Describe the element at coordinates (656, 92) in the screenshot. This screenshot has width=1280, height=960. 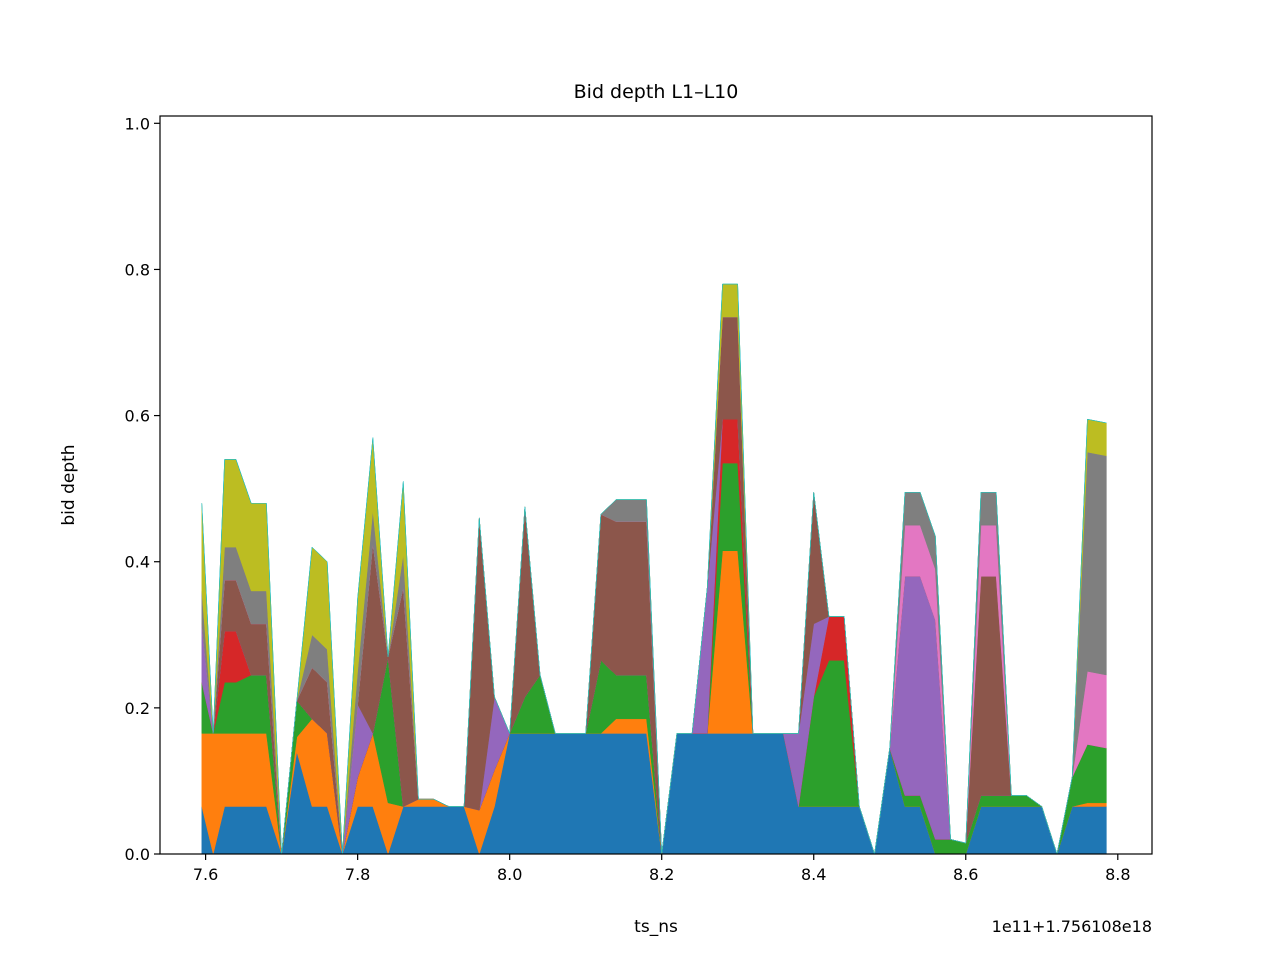
I see `chart-title: Bid depth L1–L10` at that location.